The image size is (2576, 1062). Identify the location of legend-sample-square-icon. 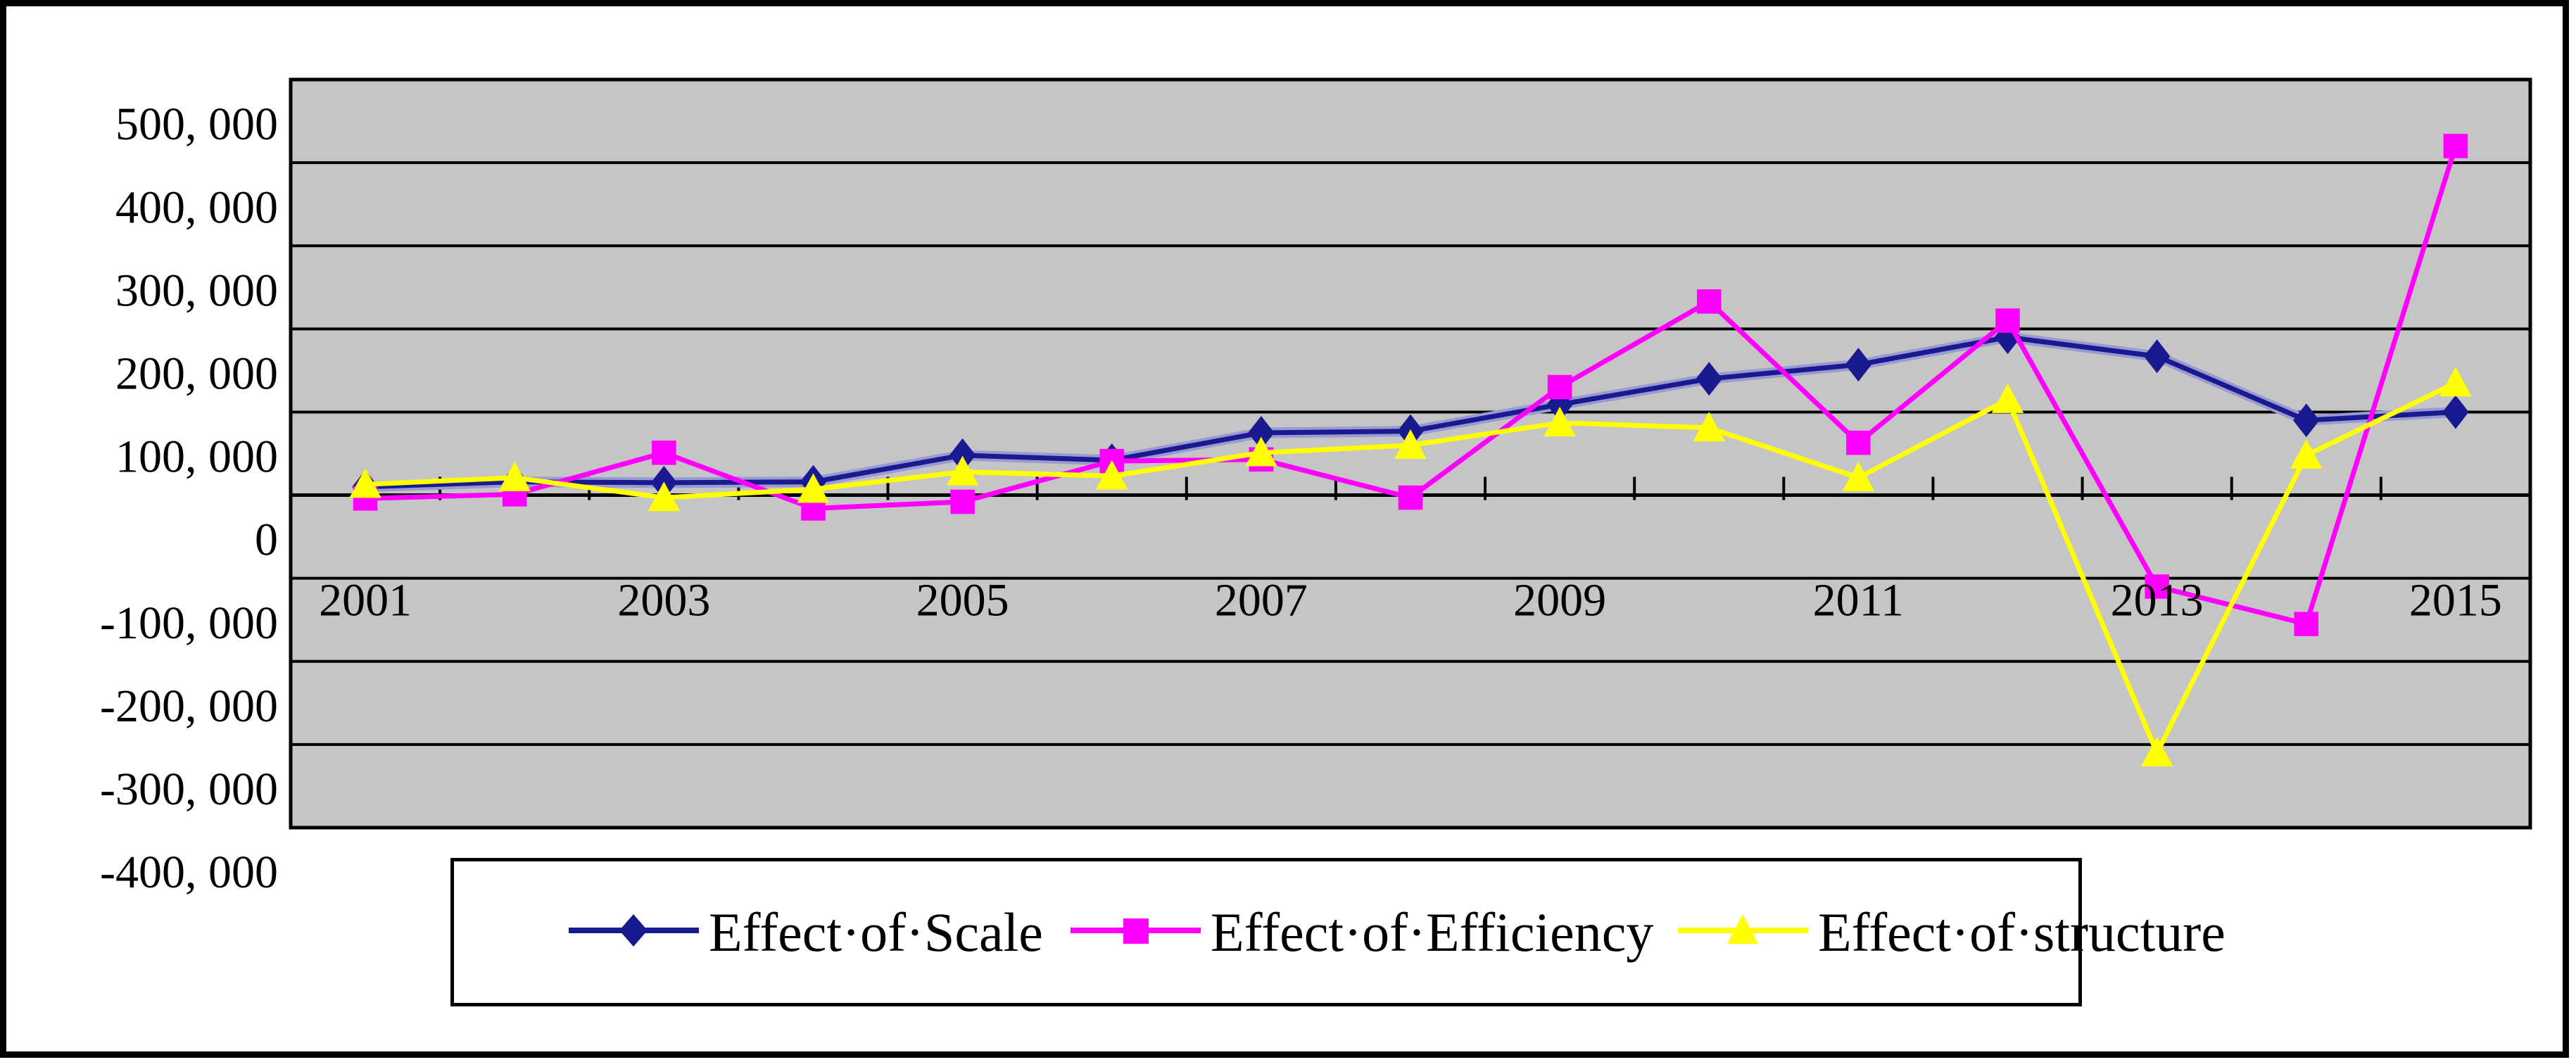
(1136, 931).